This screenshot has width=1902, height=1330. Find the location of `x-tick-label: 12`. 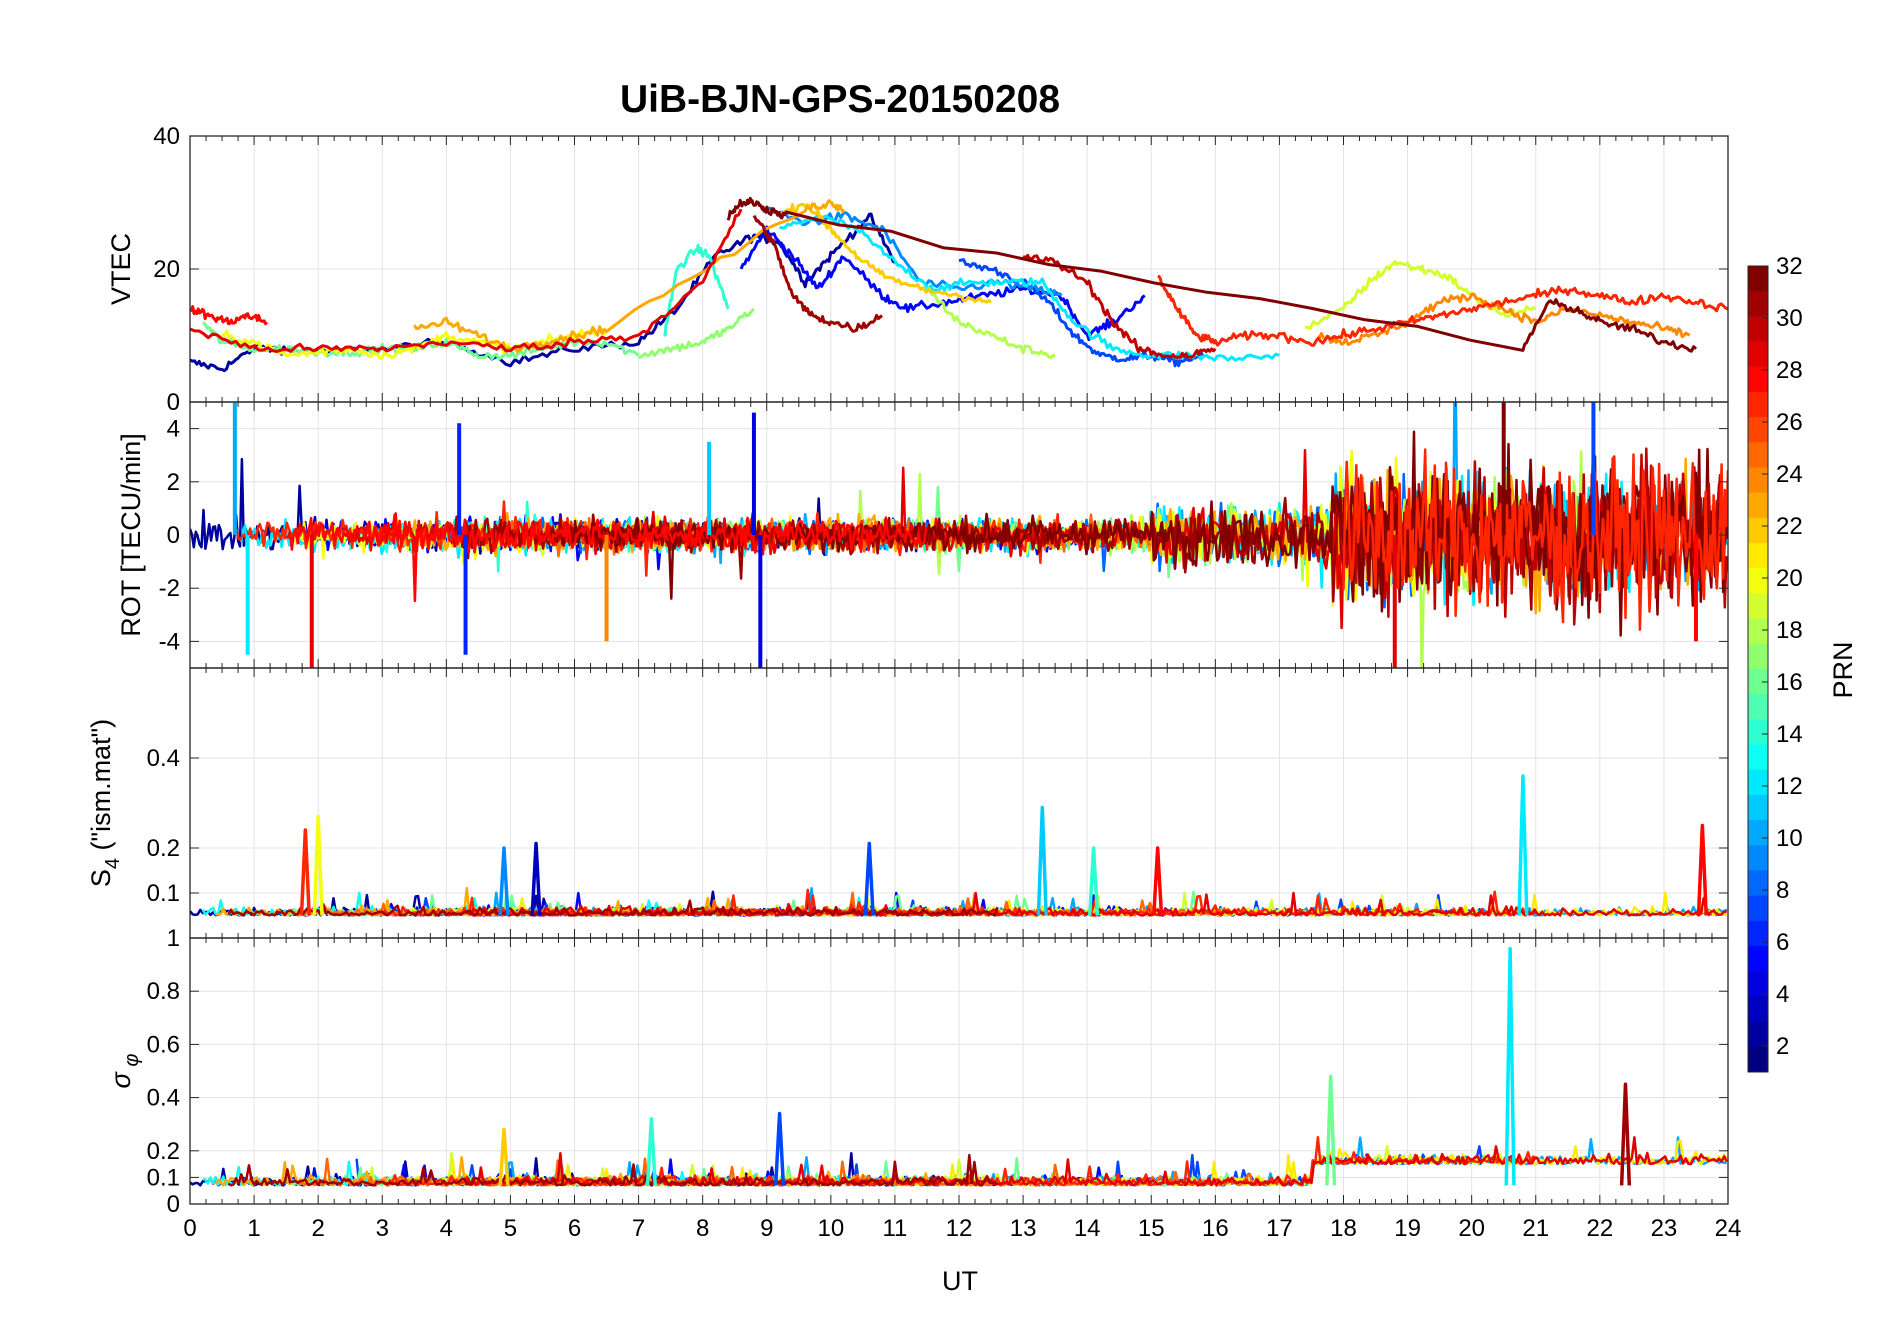

x-tick-label: 12 is located at coordinates (959, 1228).